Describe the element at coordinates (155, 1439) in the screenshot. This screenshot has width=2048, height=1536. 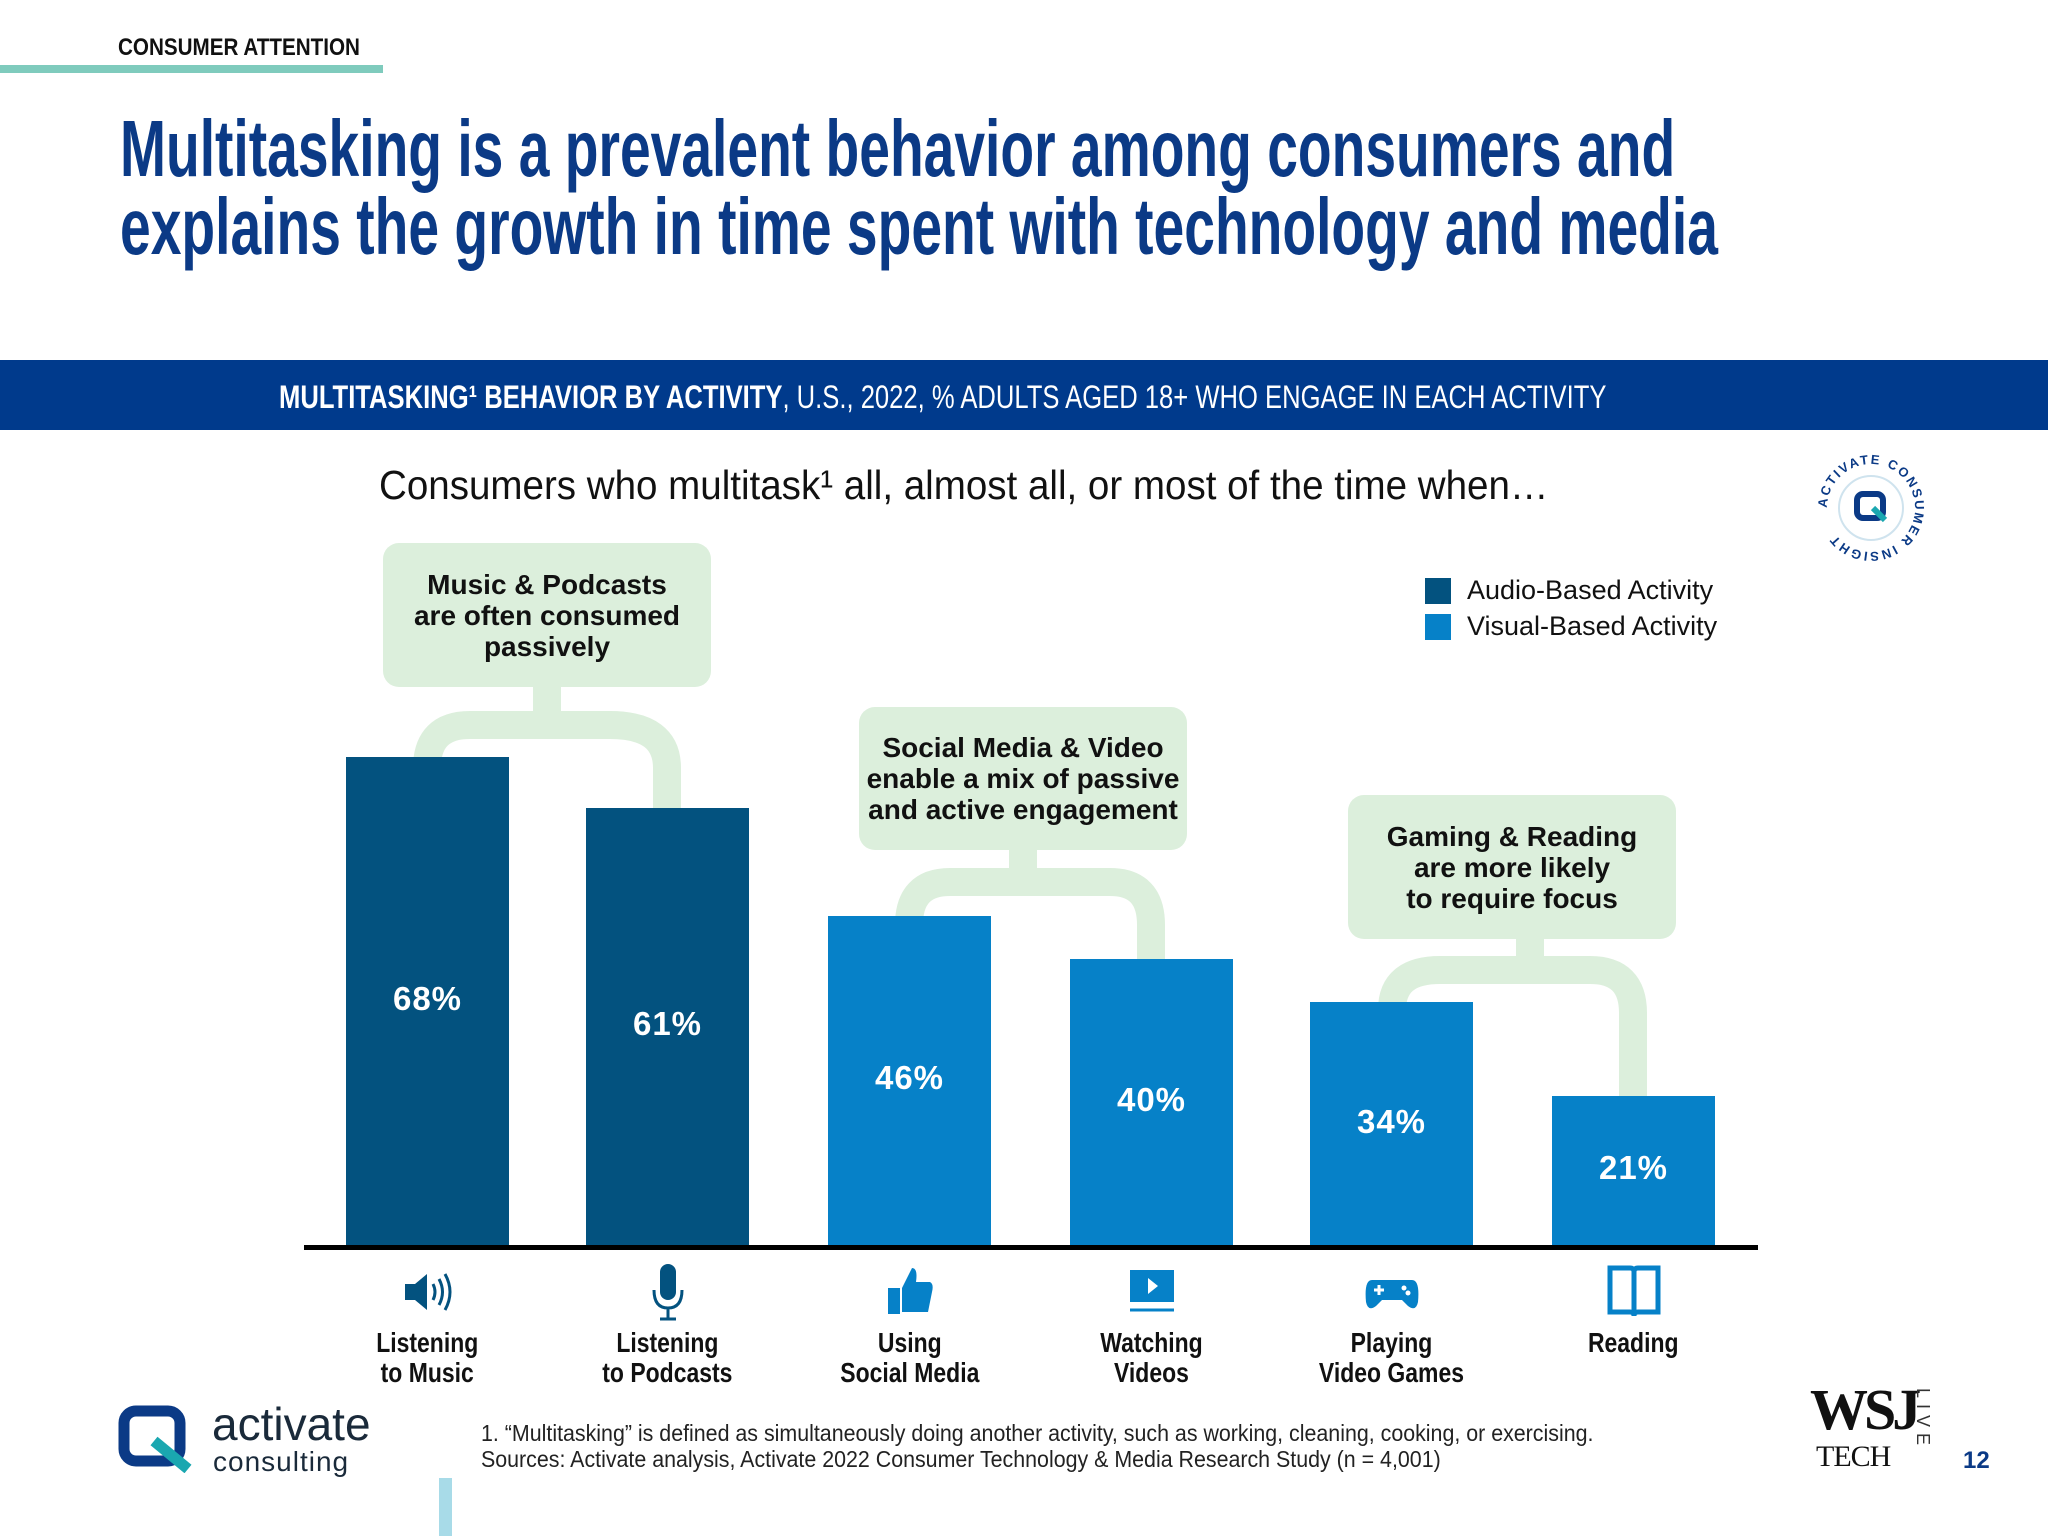
I see `activate-logo-mark` at that location.